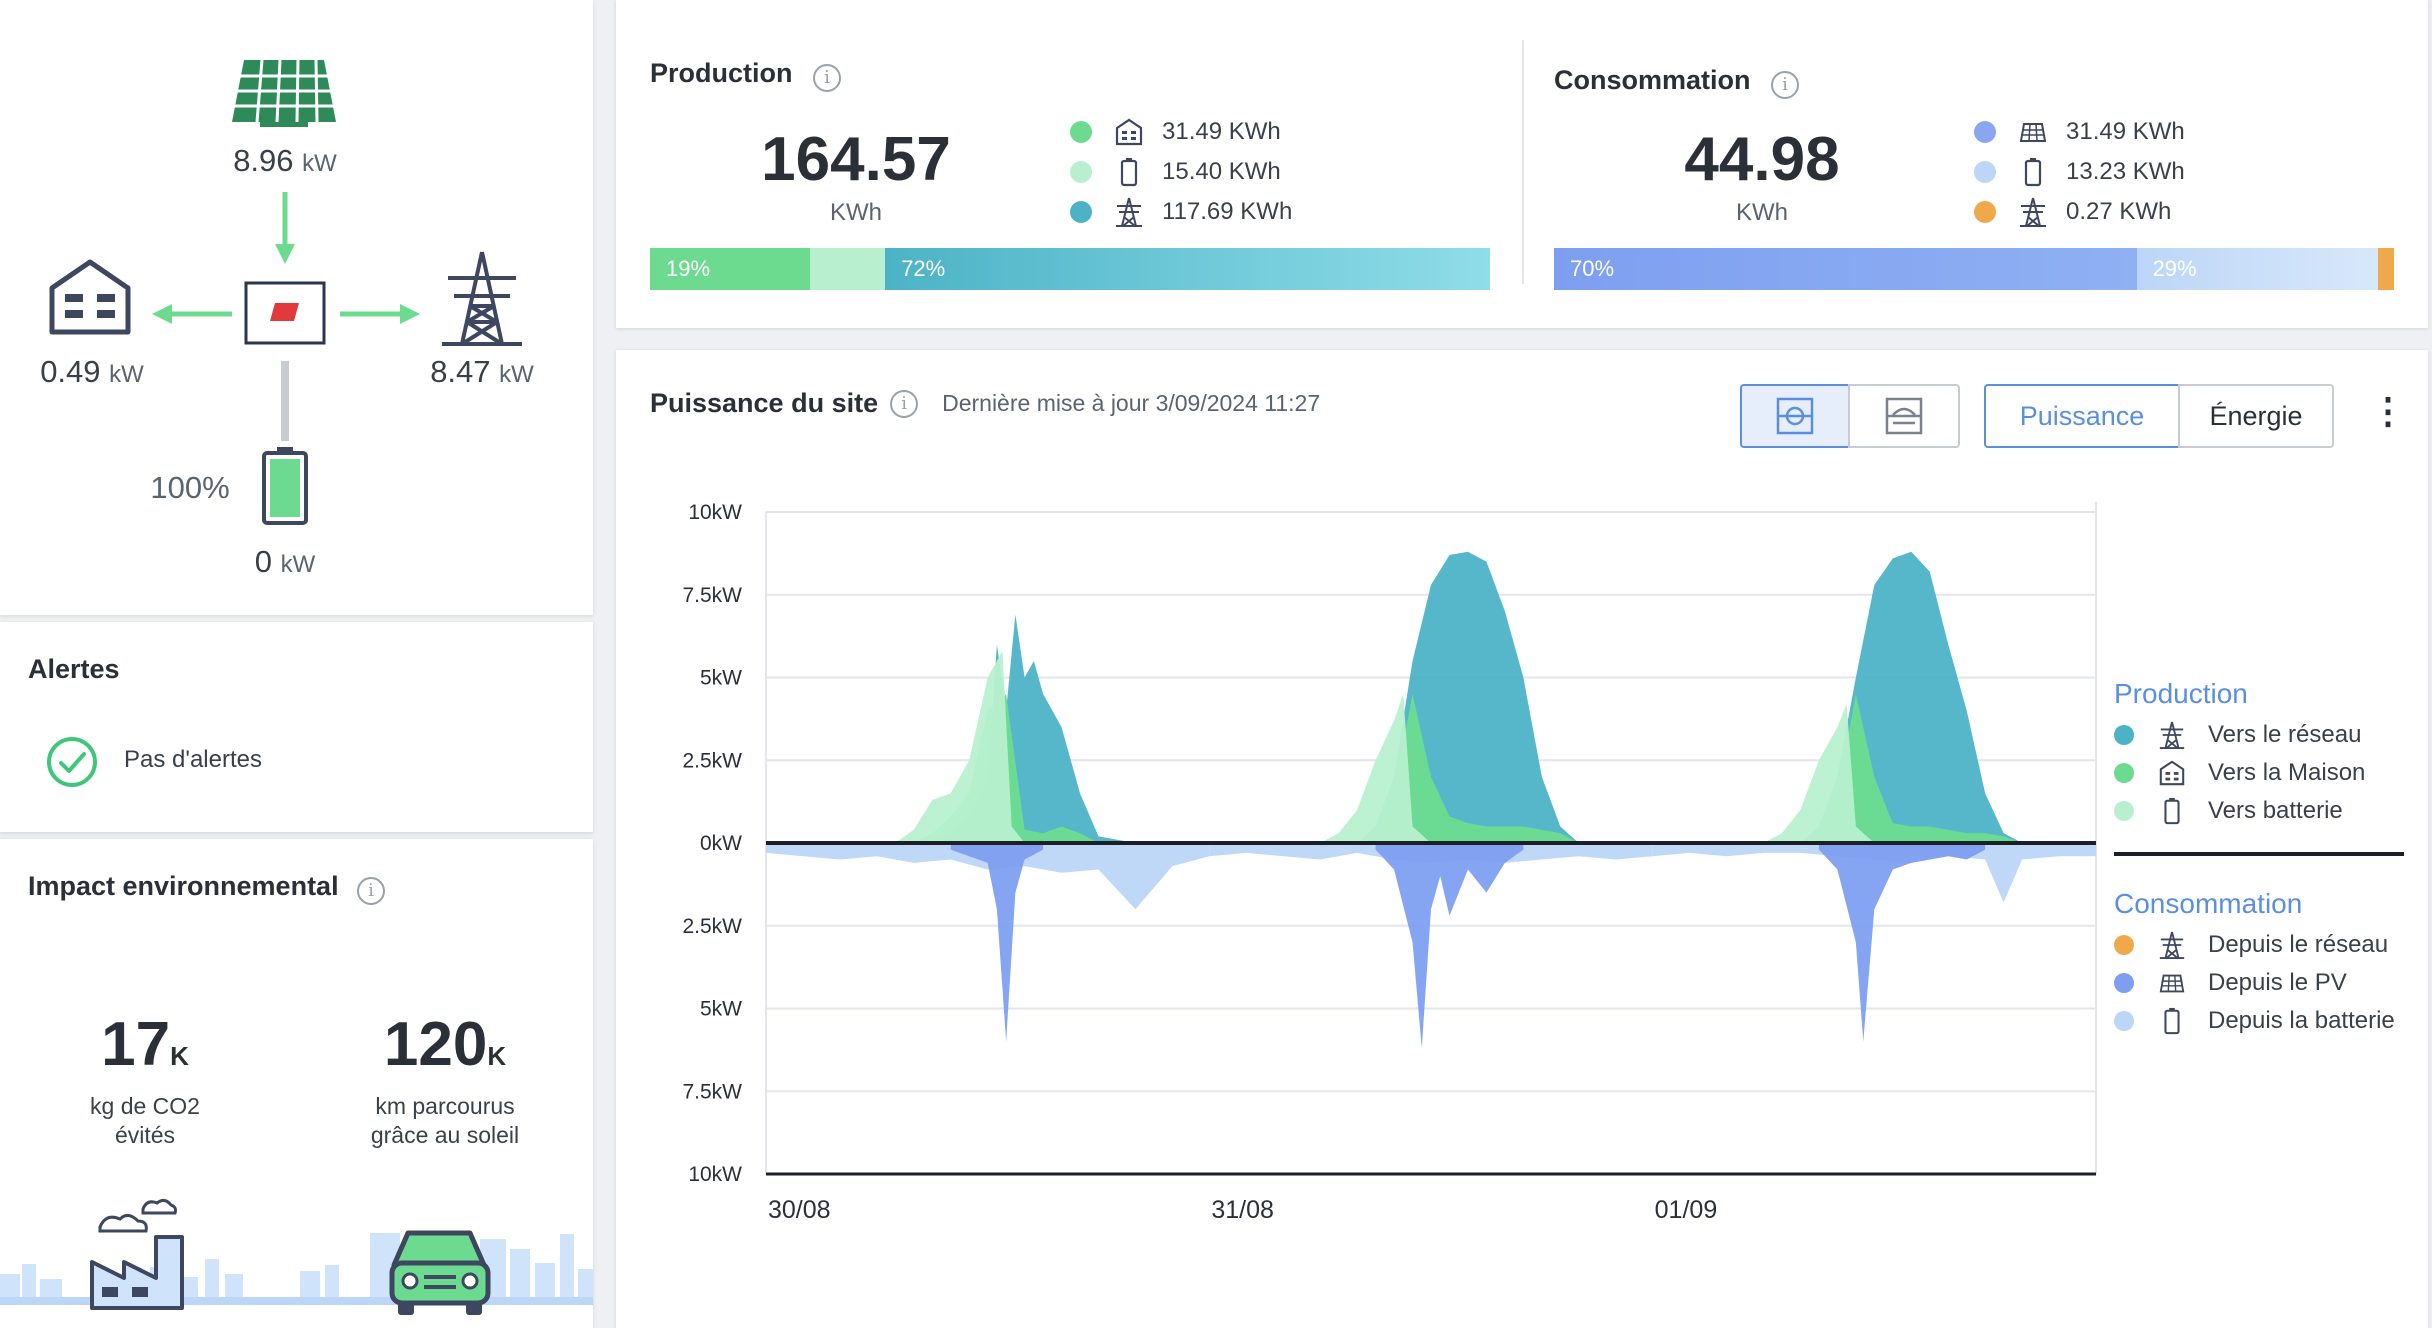 This screenshot has width=2432, height=1328. Describe the element at coordinates (2119, 211) in the screenshot. I see `legend-value: 0.27 KWh` at that location.